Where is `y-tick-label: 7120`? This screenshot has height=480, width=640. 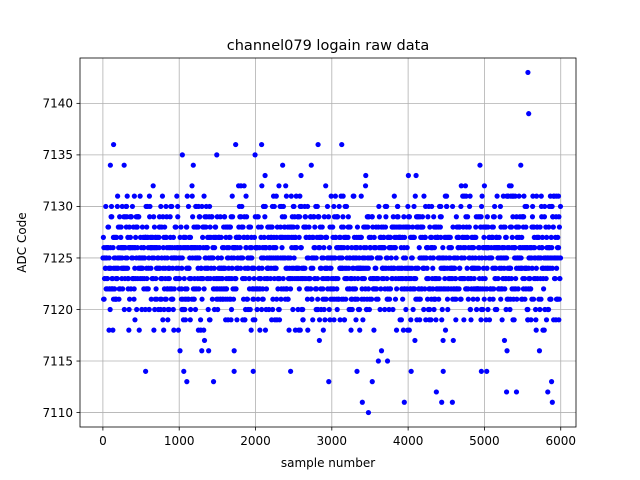 y-tick-label: 7120 is located at coordinates (57, 310).